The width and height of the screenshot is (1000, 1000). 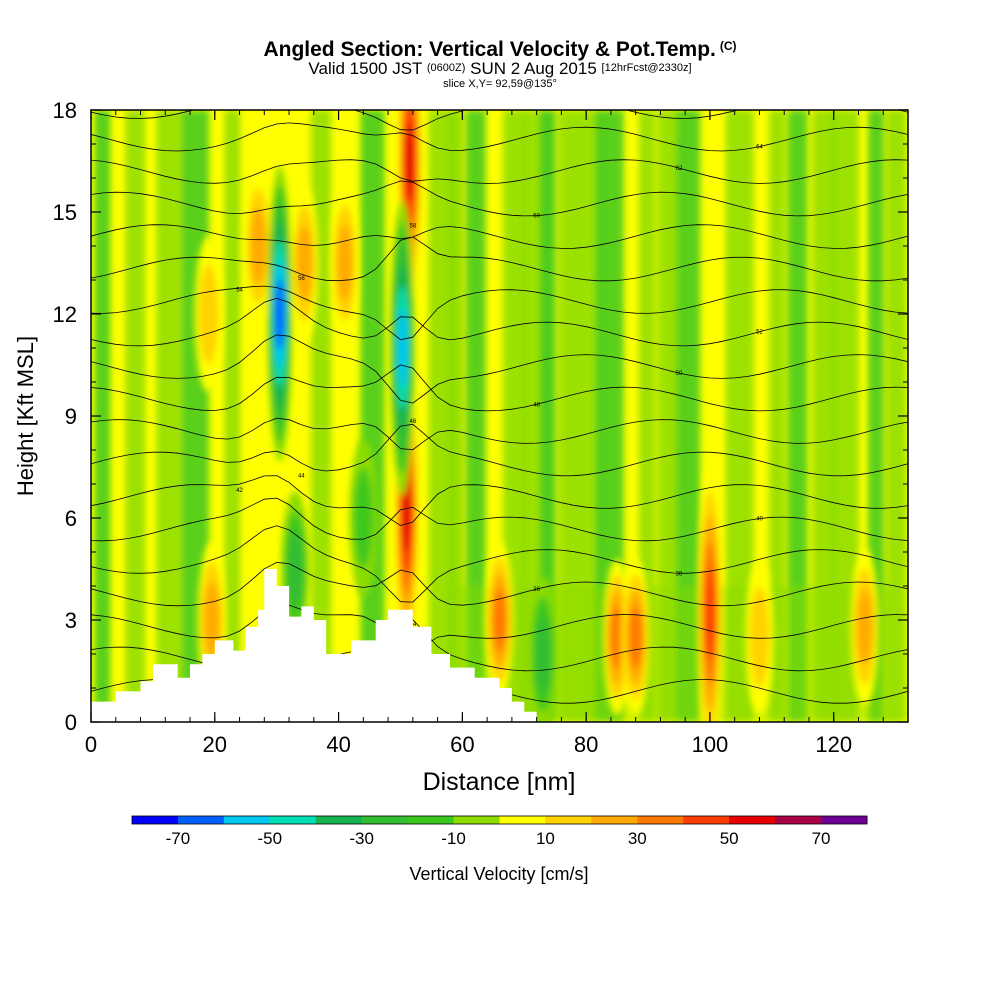 What do you see at coordinates (25, 416) in the screenshot?
I see `y-axis-label: Height [Kft MSL]` at bounding box center [25, 416].